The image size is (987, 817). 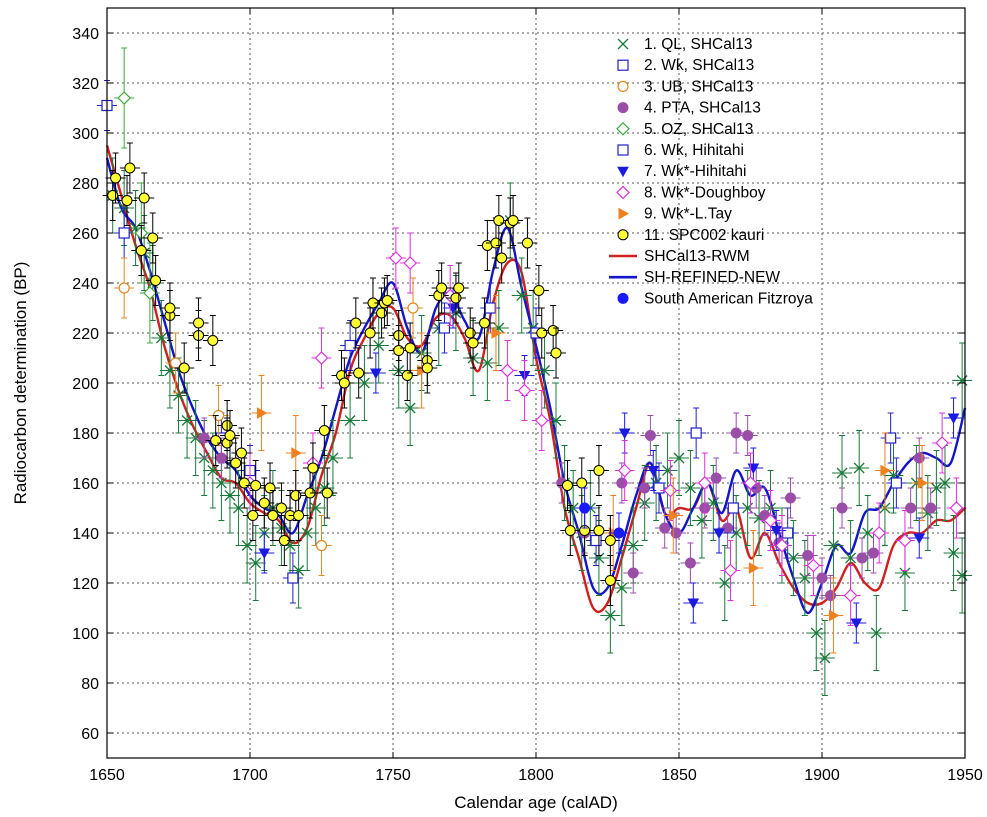 I want to click on legend-label: South American Fitzroya, so click(x=728, y=298).